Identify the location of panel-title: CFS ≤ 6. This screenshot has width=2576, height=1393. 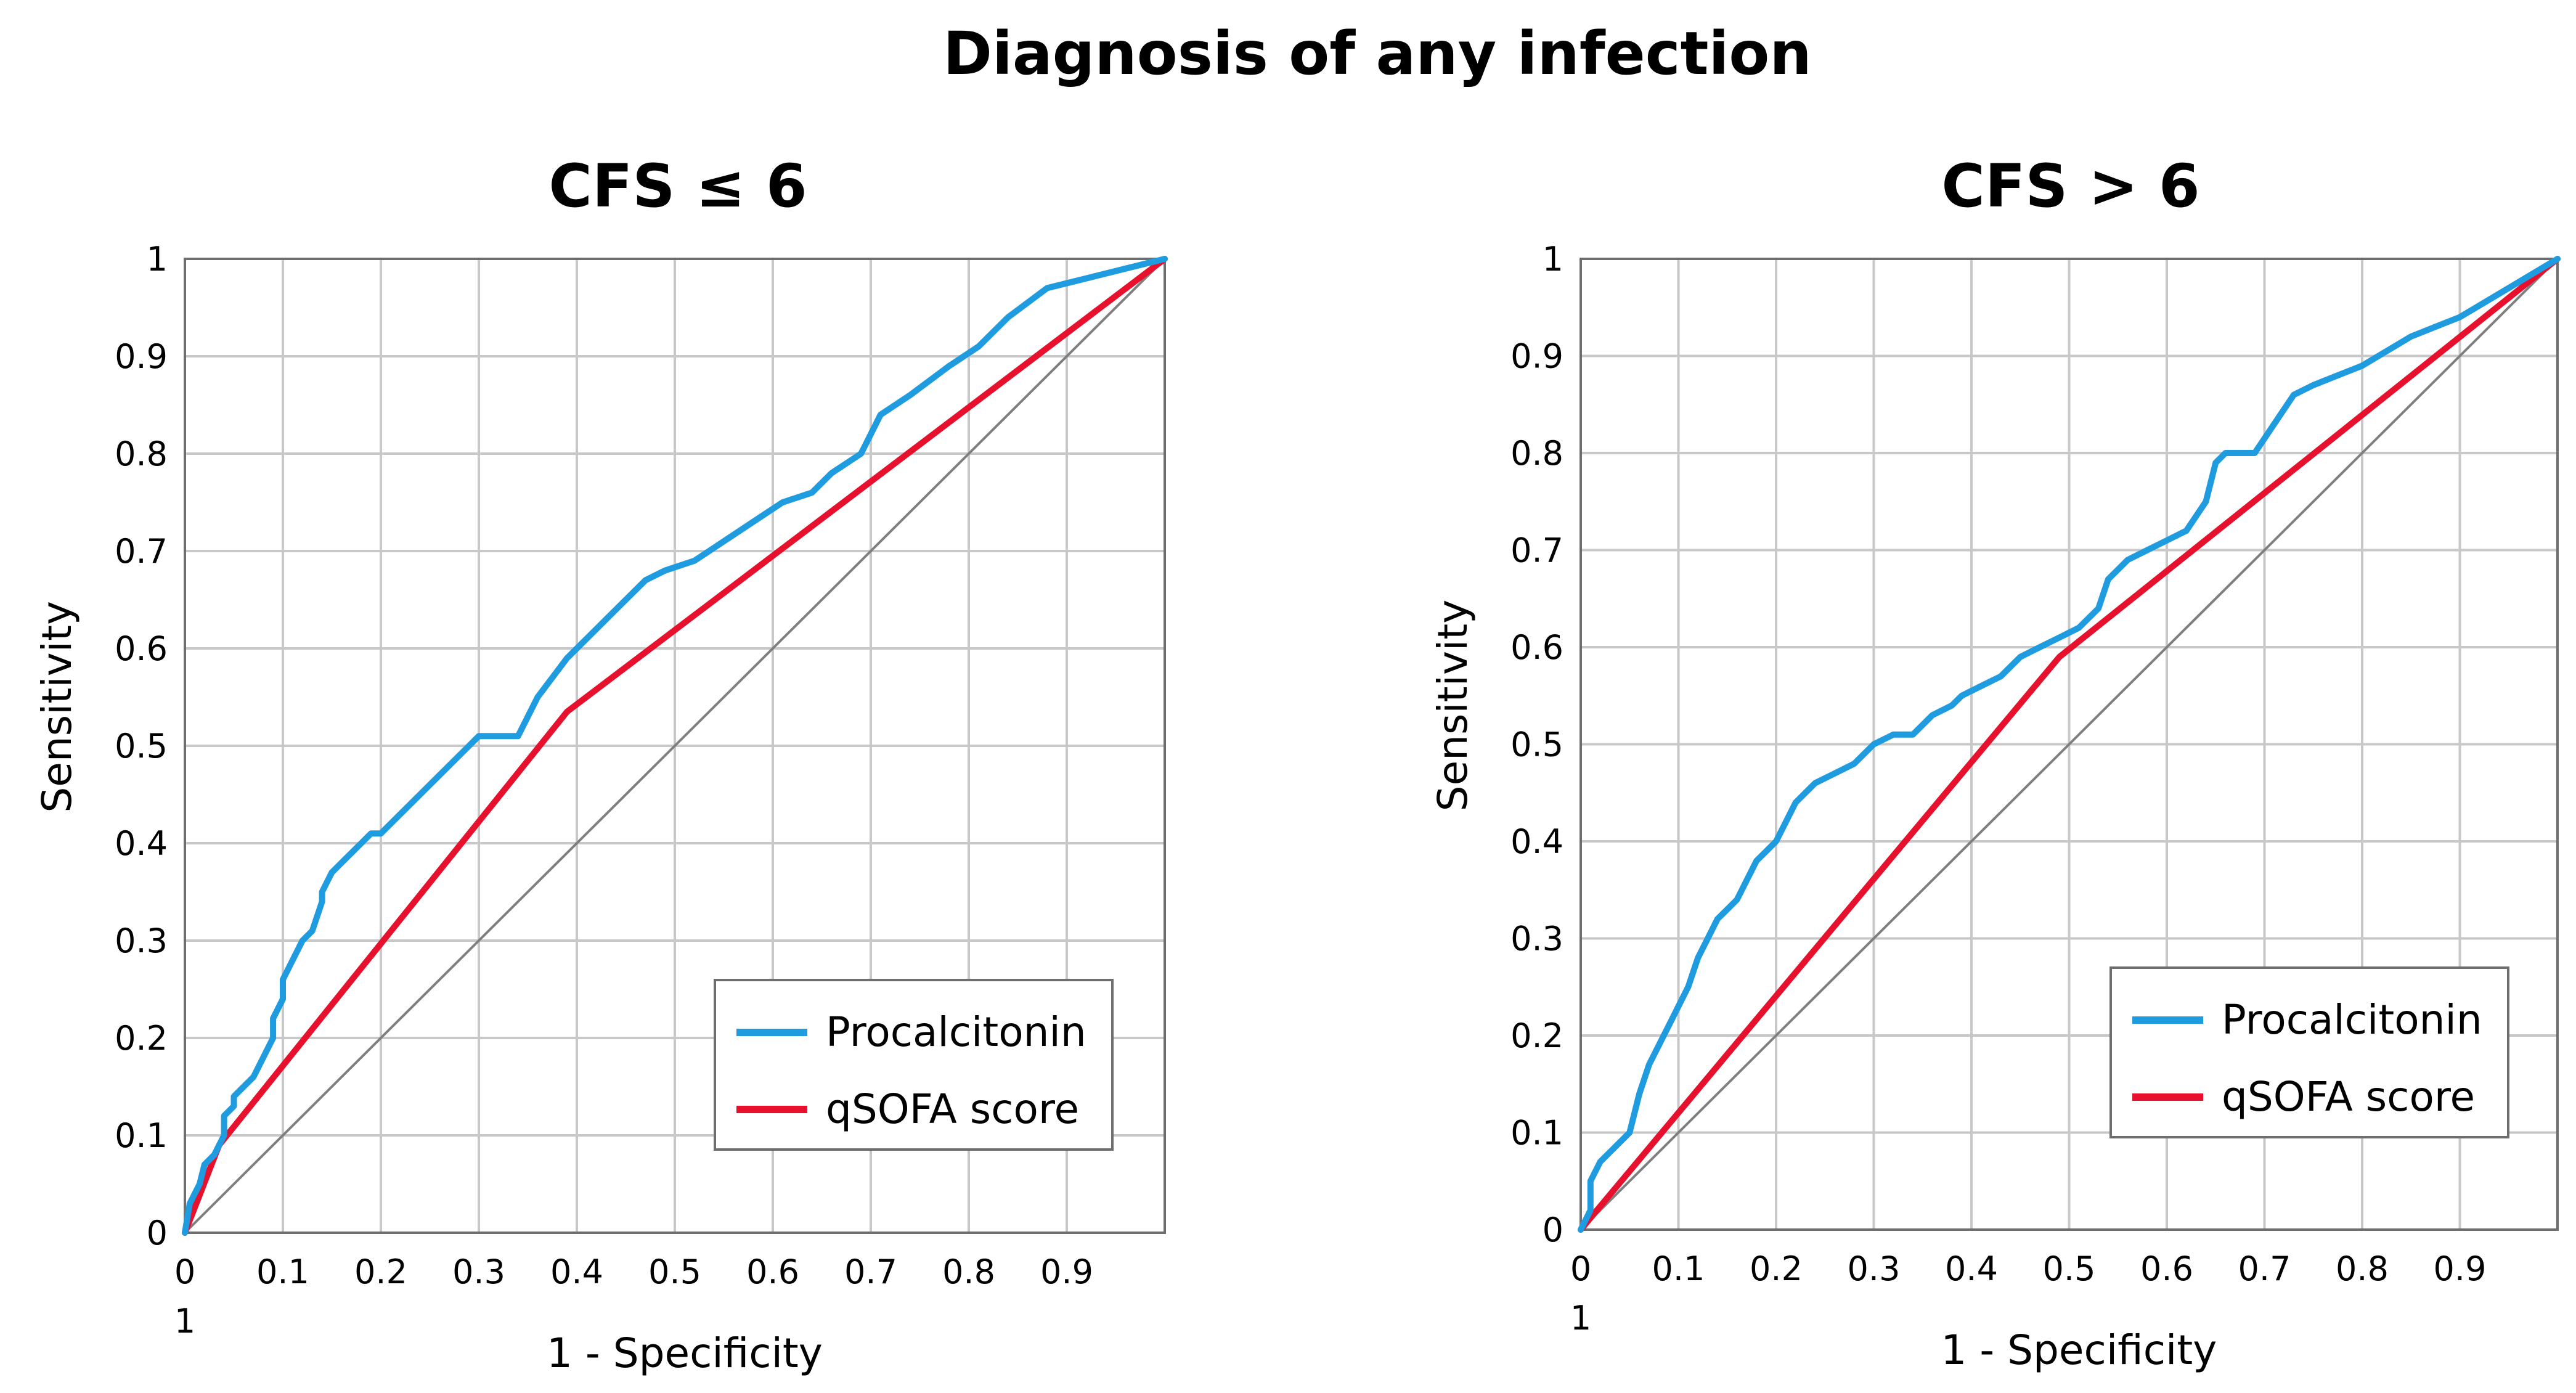
(677, 187).